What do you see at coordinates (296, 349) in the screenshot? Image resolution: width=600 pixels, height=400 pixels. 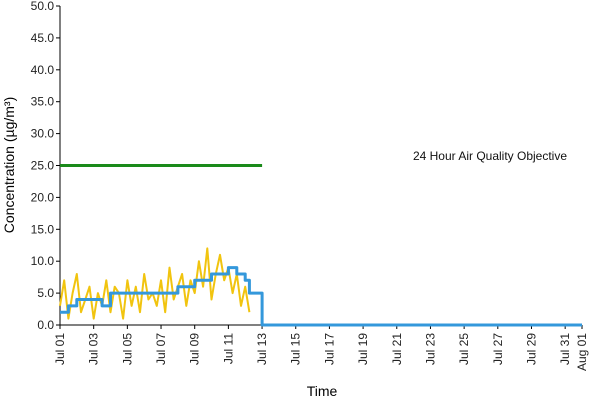 I see `x-tick-label: Jul 15` at bounding box center [296, 349].